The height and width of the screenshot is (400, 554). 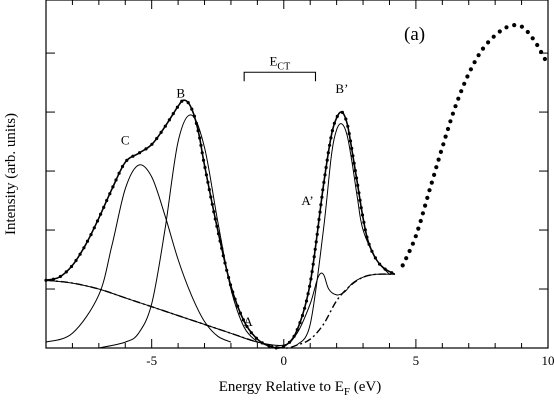 What do you see at coordinates (416, 360) in the screenshot?
I see `x-tick-label: 5` at bounding box center [416, 360].